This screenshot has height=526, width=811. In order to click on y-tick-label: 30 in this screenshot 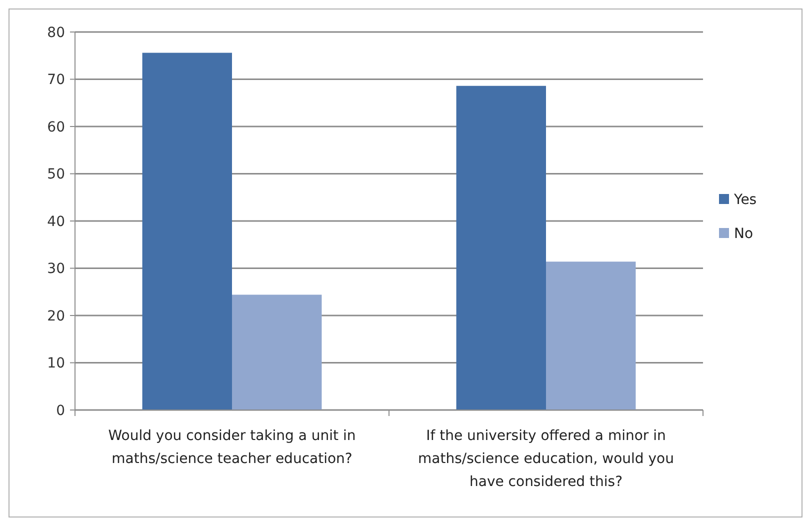, I will do `click(56, 269)`.